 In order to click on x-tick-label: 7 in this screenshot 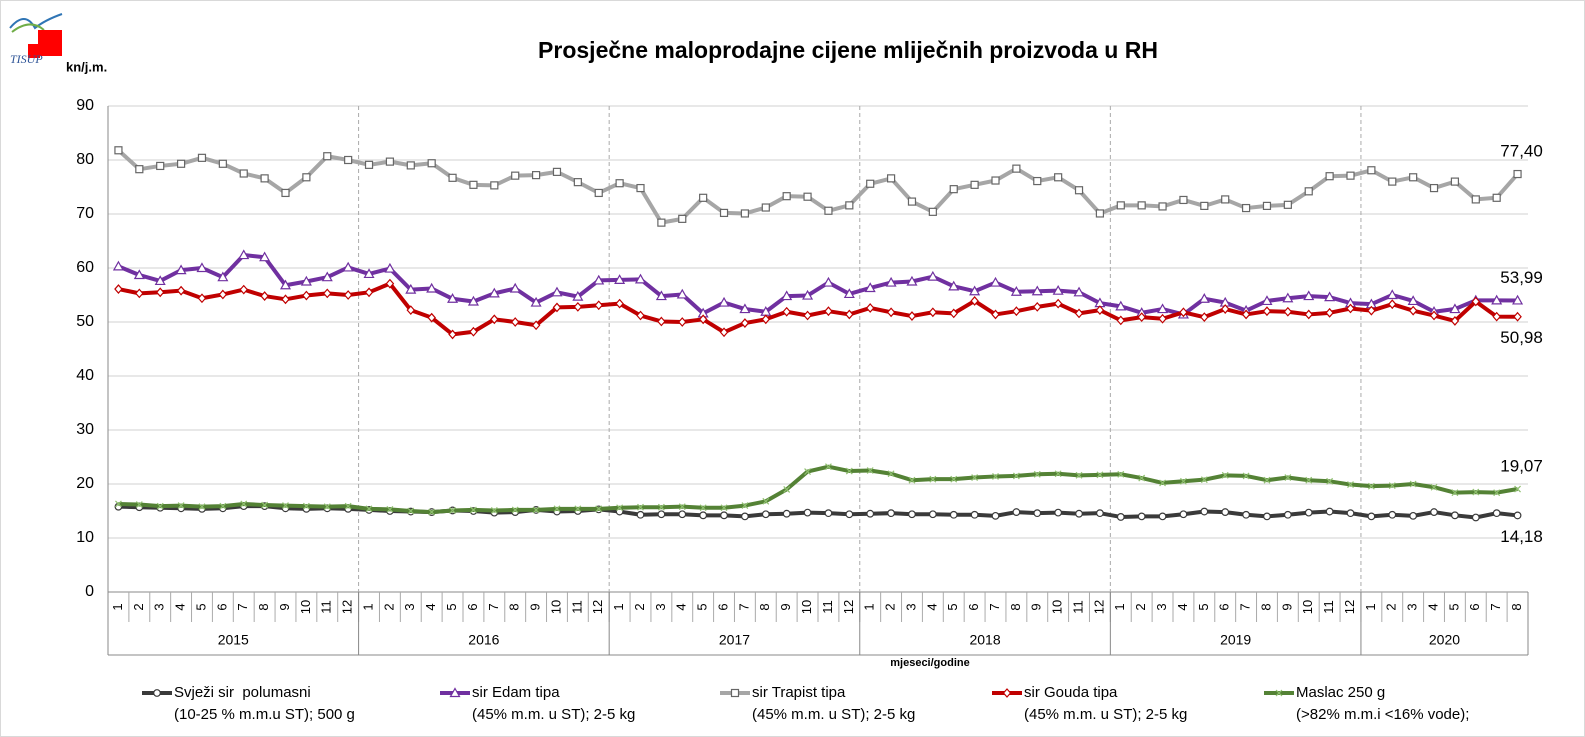, I will do `click(493, 606)`.